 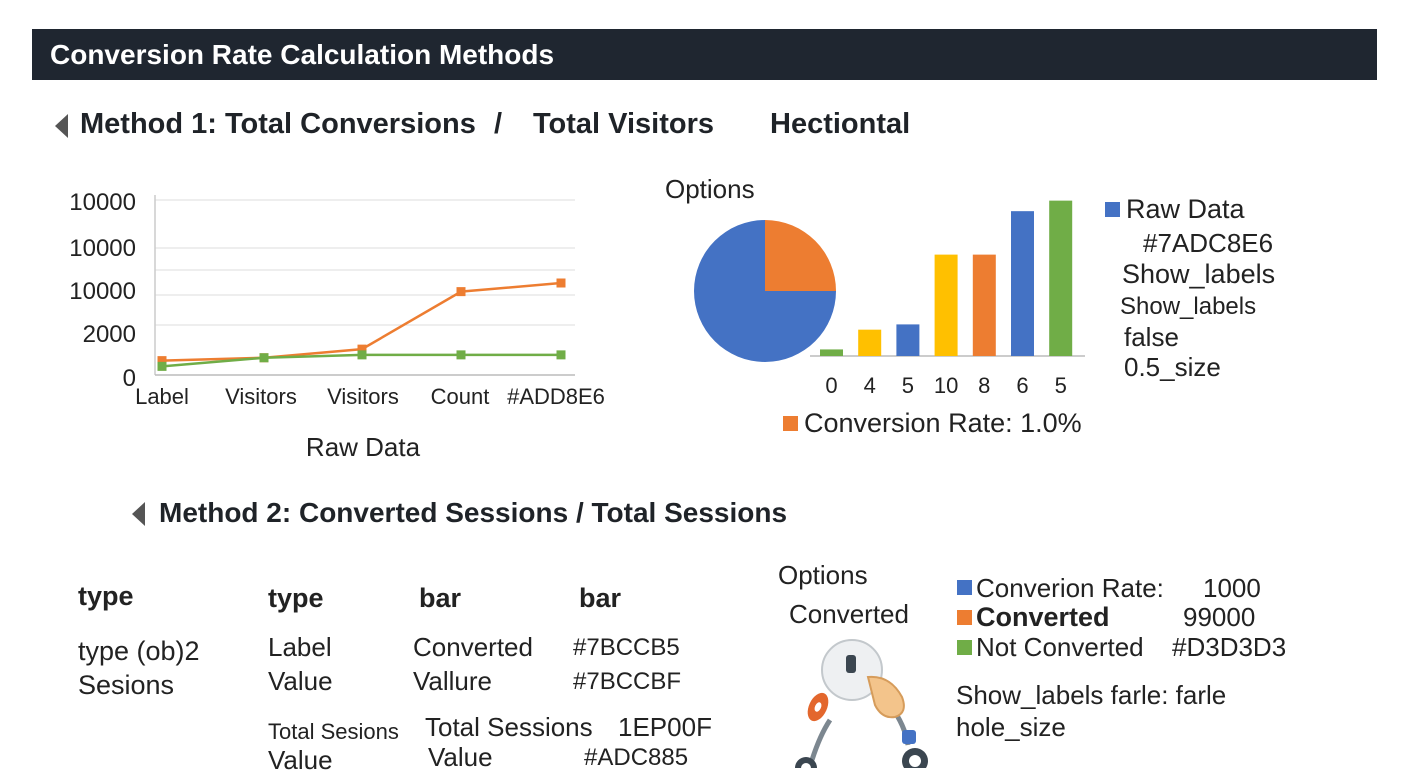 What do you see at coordinates (453, 681) in the screenshot?
I see `table-cell: Vallure` at bounding box center [453, 681].